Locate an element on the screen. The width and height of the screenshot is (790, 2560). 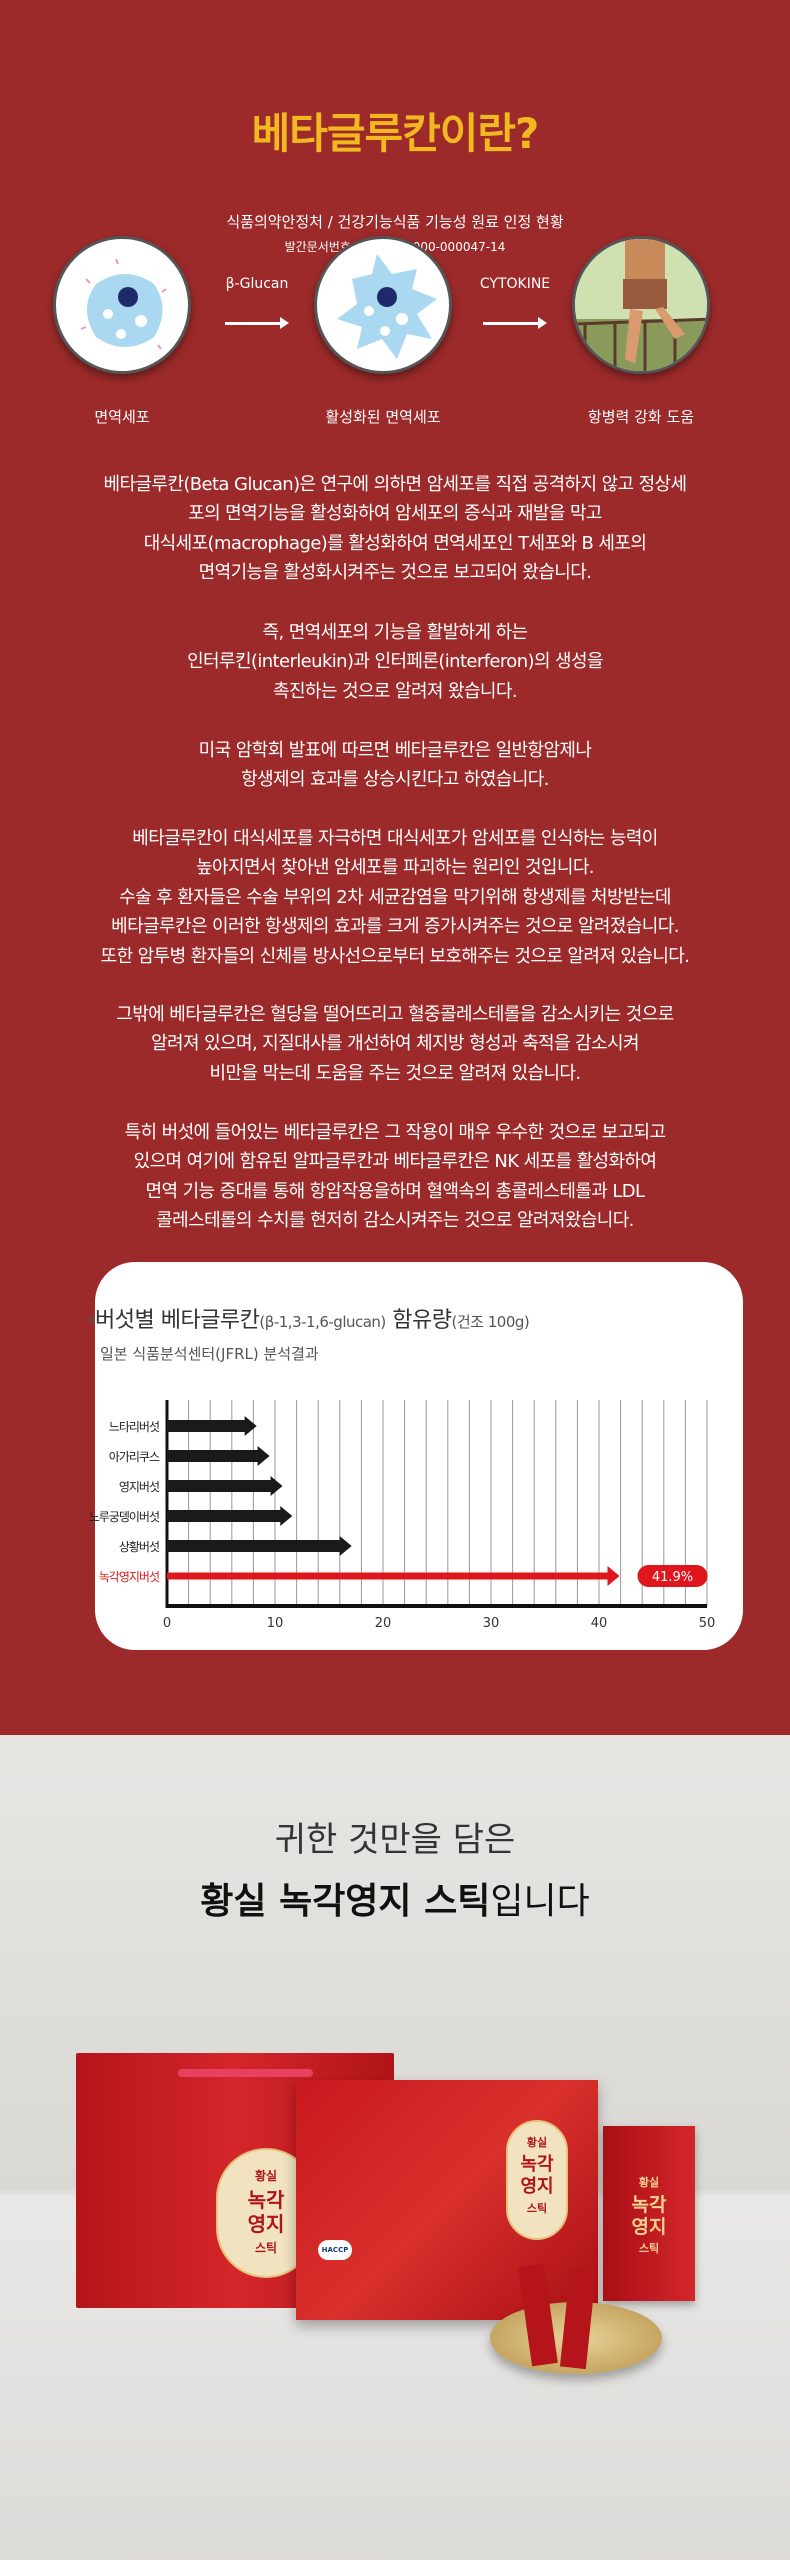
product-heading-line2: 황실 녹각영지 스틱입니다 is located at coordinates (395, 1898).